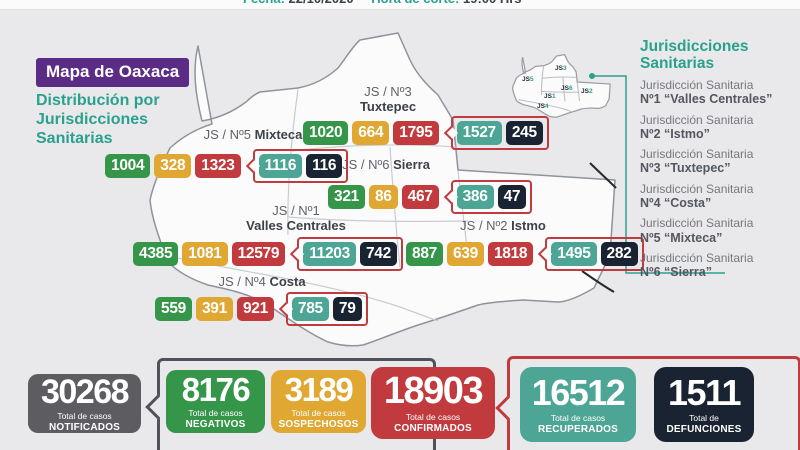 The width and height of the screenshot is (800, 450). I want to click on legend-item-4: Jurisdicción Sanitaria Nº4 “Costa”, so click(719, 196).